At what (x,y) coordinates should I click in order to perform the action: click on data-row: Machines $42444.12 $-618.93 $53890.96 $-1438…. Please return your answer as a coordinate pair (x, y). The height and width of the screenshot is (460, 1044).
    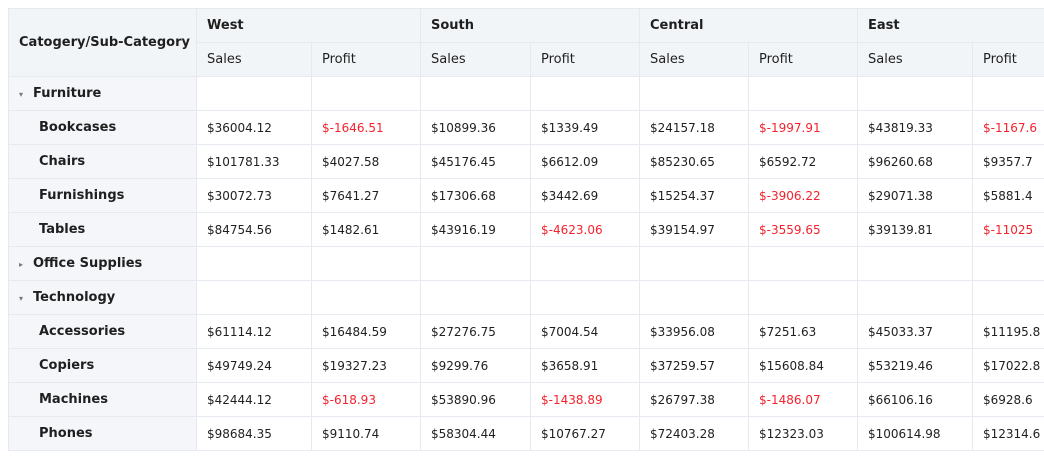
    Looking at the image, I should click on (526, 399).